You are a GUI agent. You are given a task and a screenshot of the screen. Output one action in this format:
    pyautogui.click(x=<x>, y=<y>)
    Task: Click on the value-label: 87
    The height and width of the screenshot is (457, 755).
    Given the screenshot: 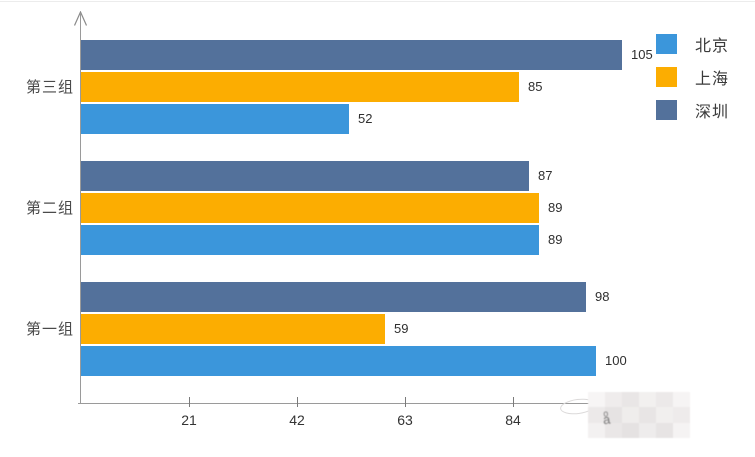 What is the action you would take?
    pyautogui.click(x=545, y=175)
    